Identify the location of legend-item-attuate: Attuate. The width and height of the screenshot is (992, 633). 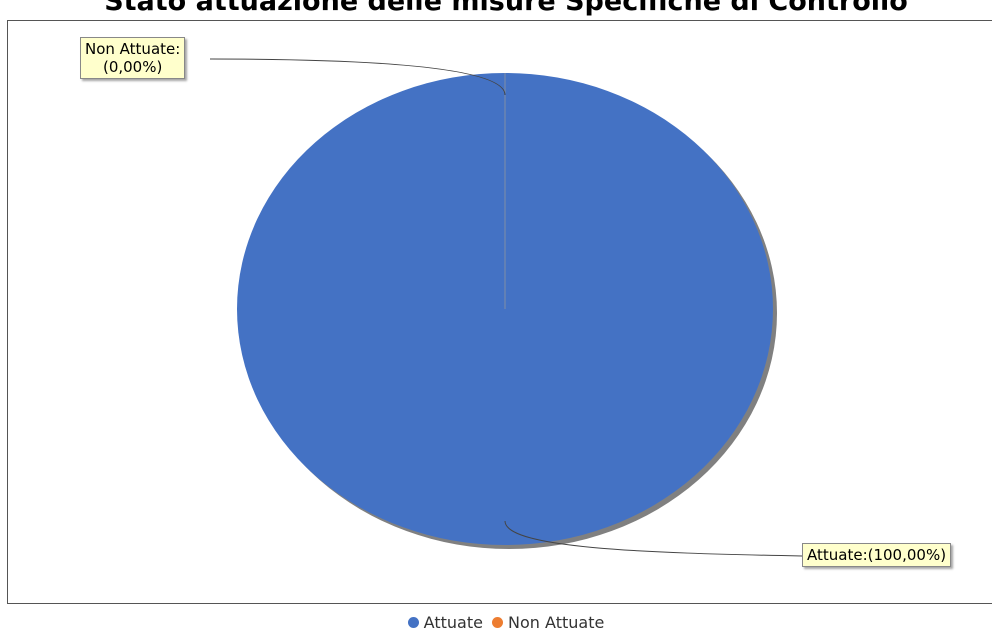
(445, 622).